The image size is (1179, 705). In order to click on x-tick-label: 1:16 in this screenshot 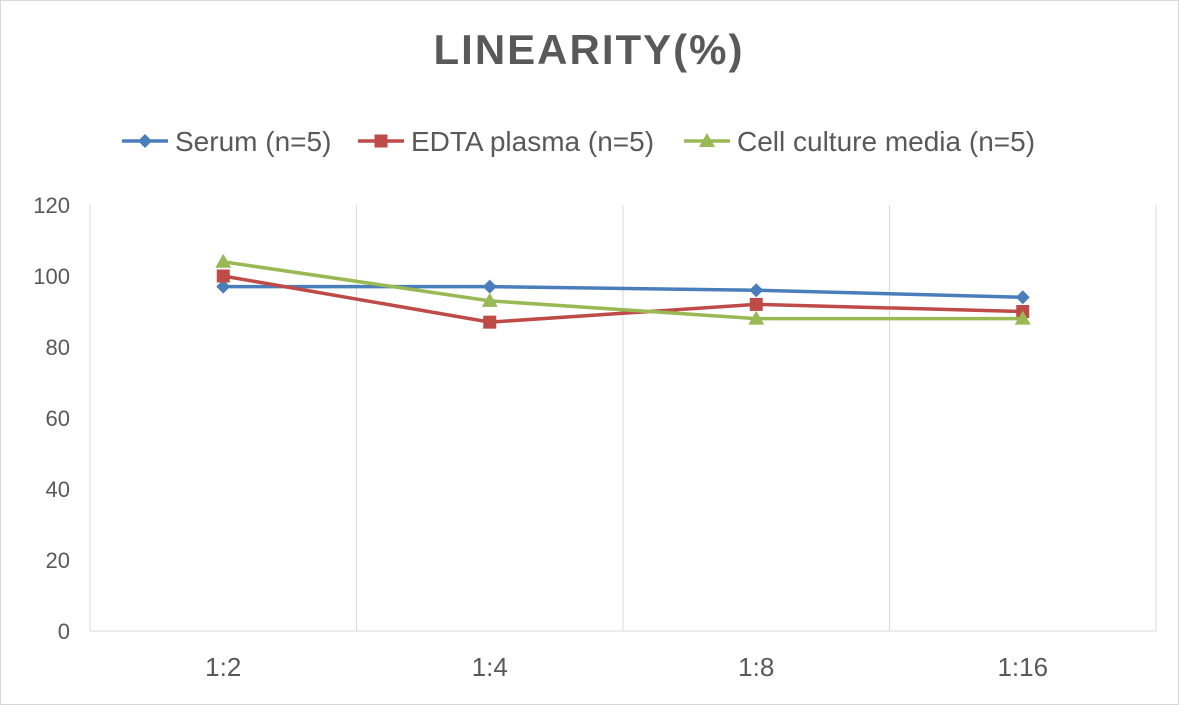, I will do `click(1022, 667)`.